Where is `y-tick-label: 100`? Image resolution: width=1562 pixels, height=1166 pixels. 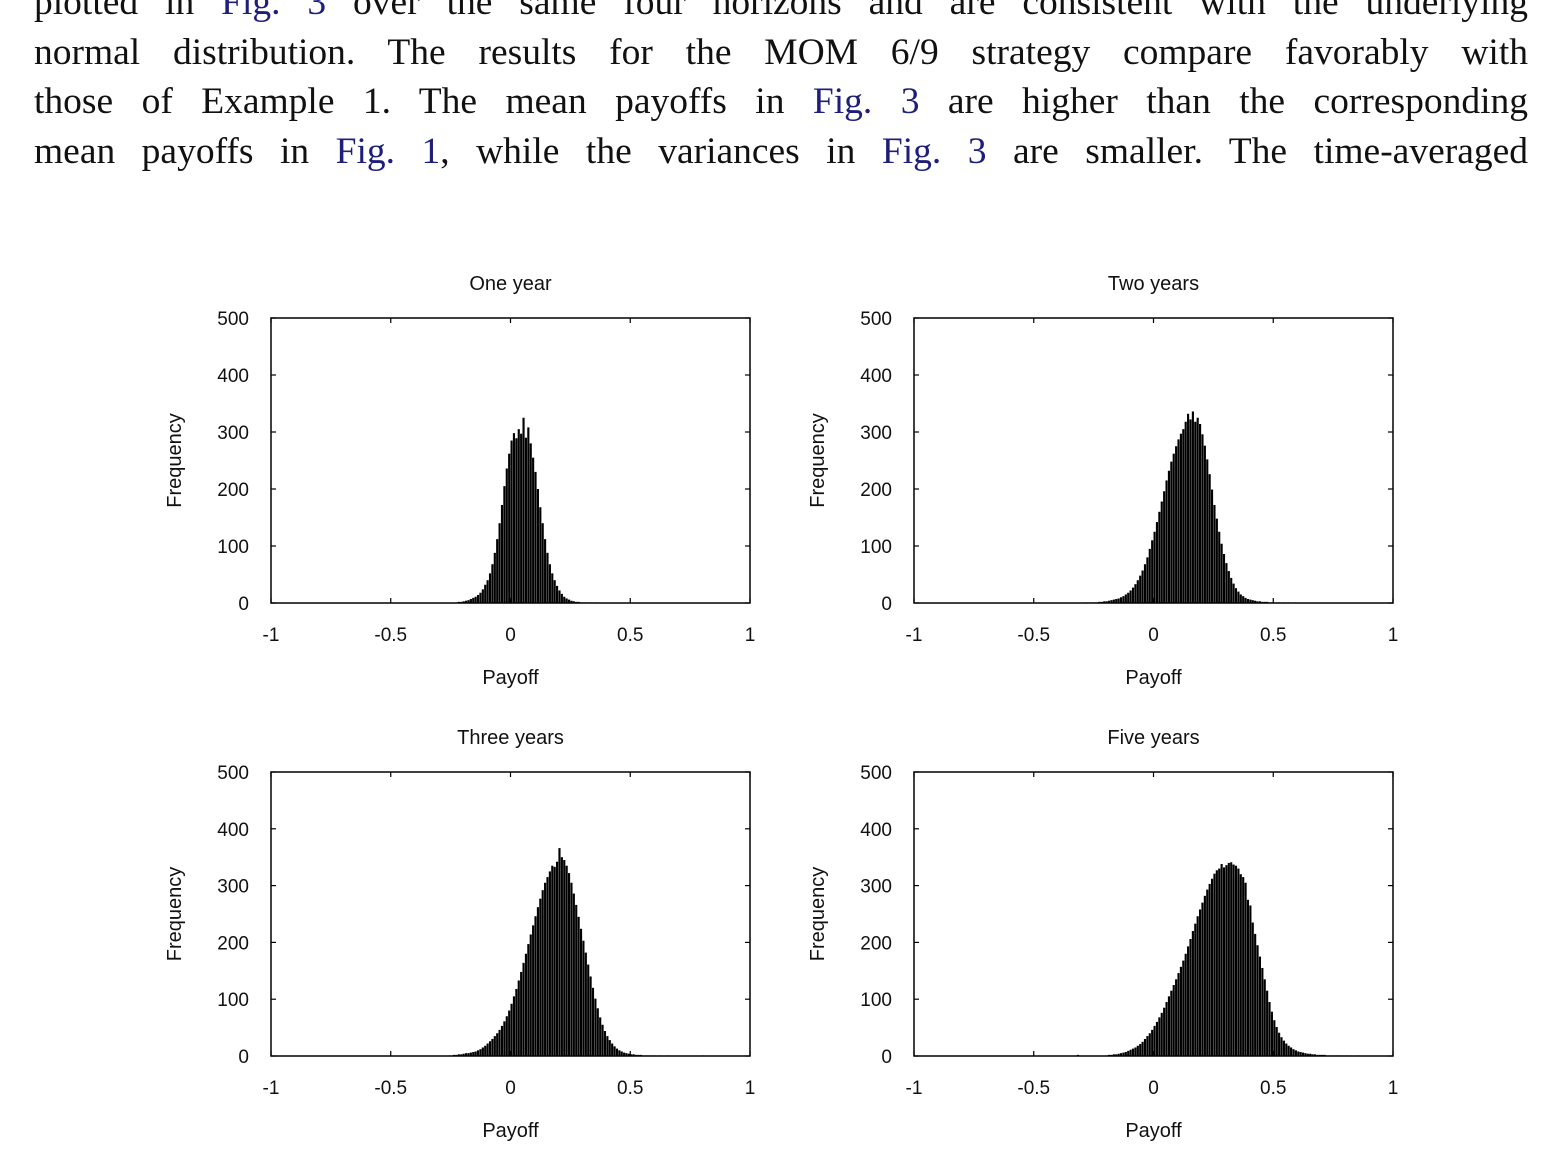 y-tick-label: 100 is located at coordinates (876, 1000).